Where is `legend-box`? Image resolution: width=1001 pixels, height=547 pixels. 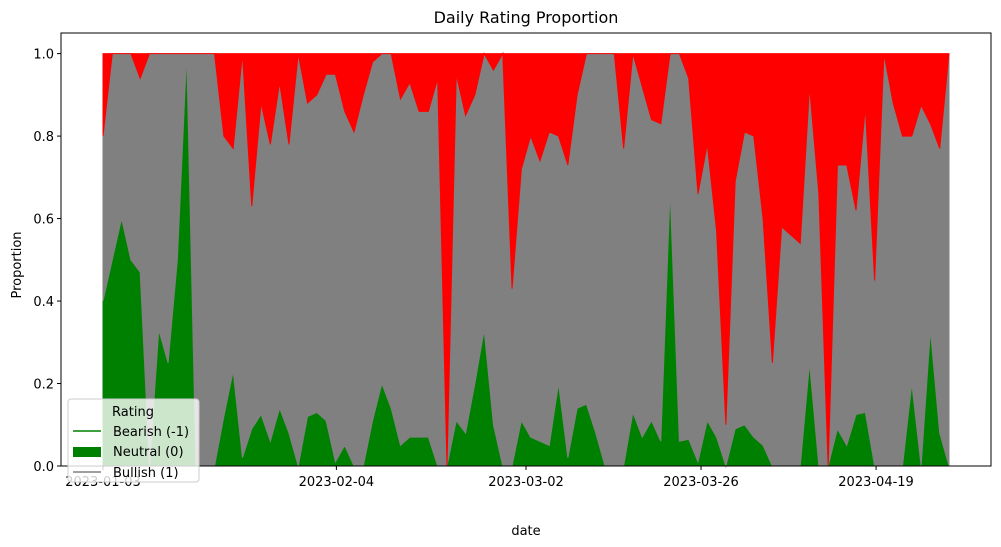
legend-box is located at coordinates (133, 440).